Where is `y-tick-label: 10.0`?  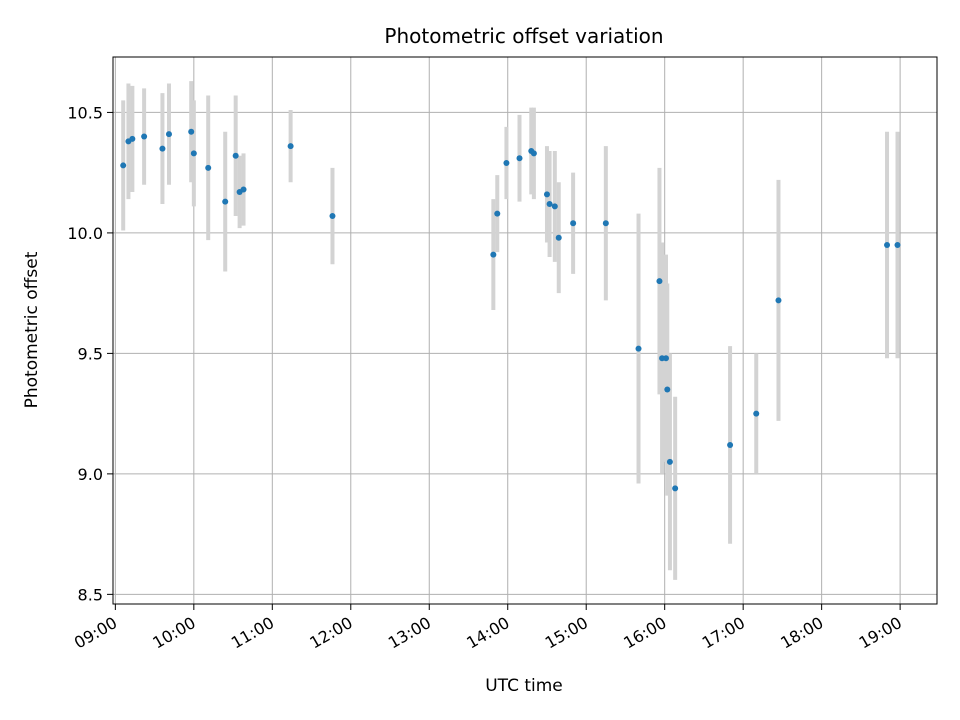 y-tick-label: 10.0 is located at coordinates (85, 233).